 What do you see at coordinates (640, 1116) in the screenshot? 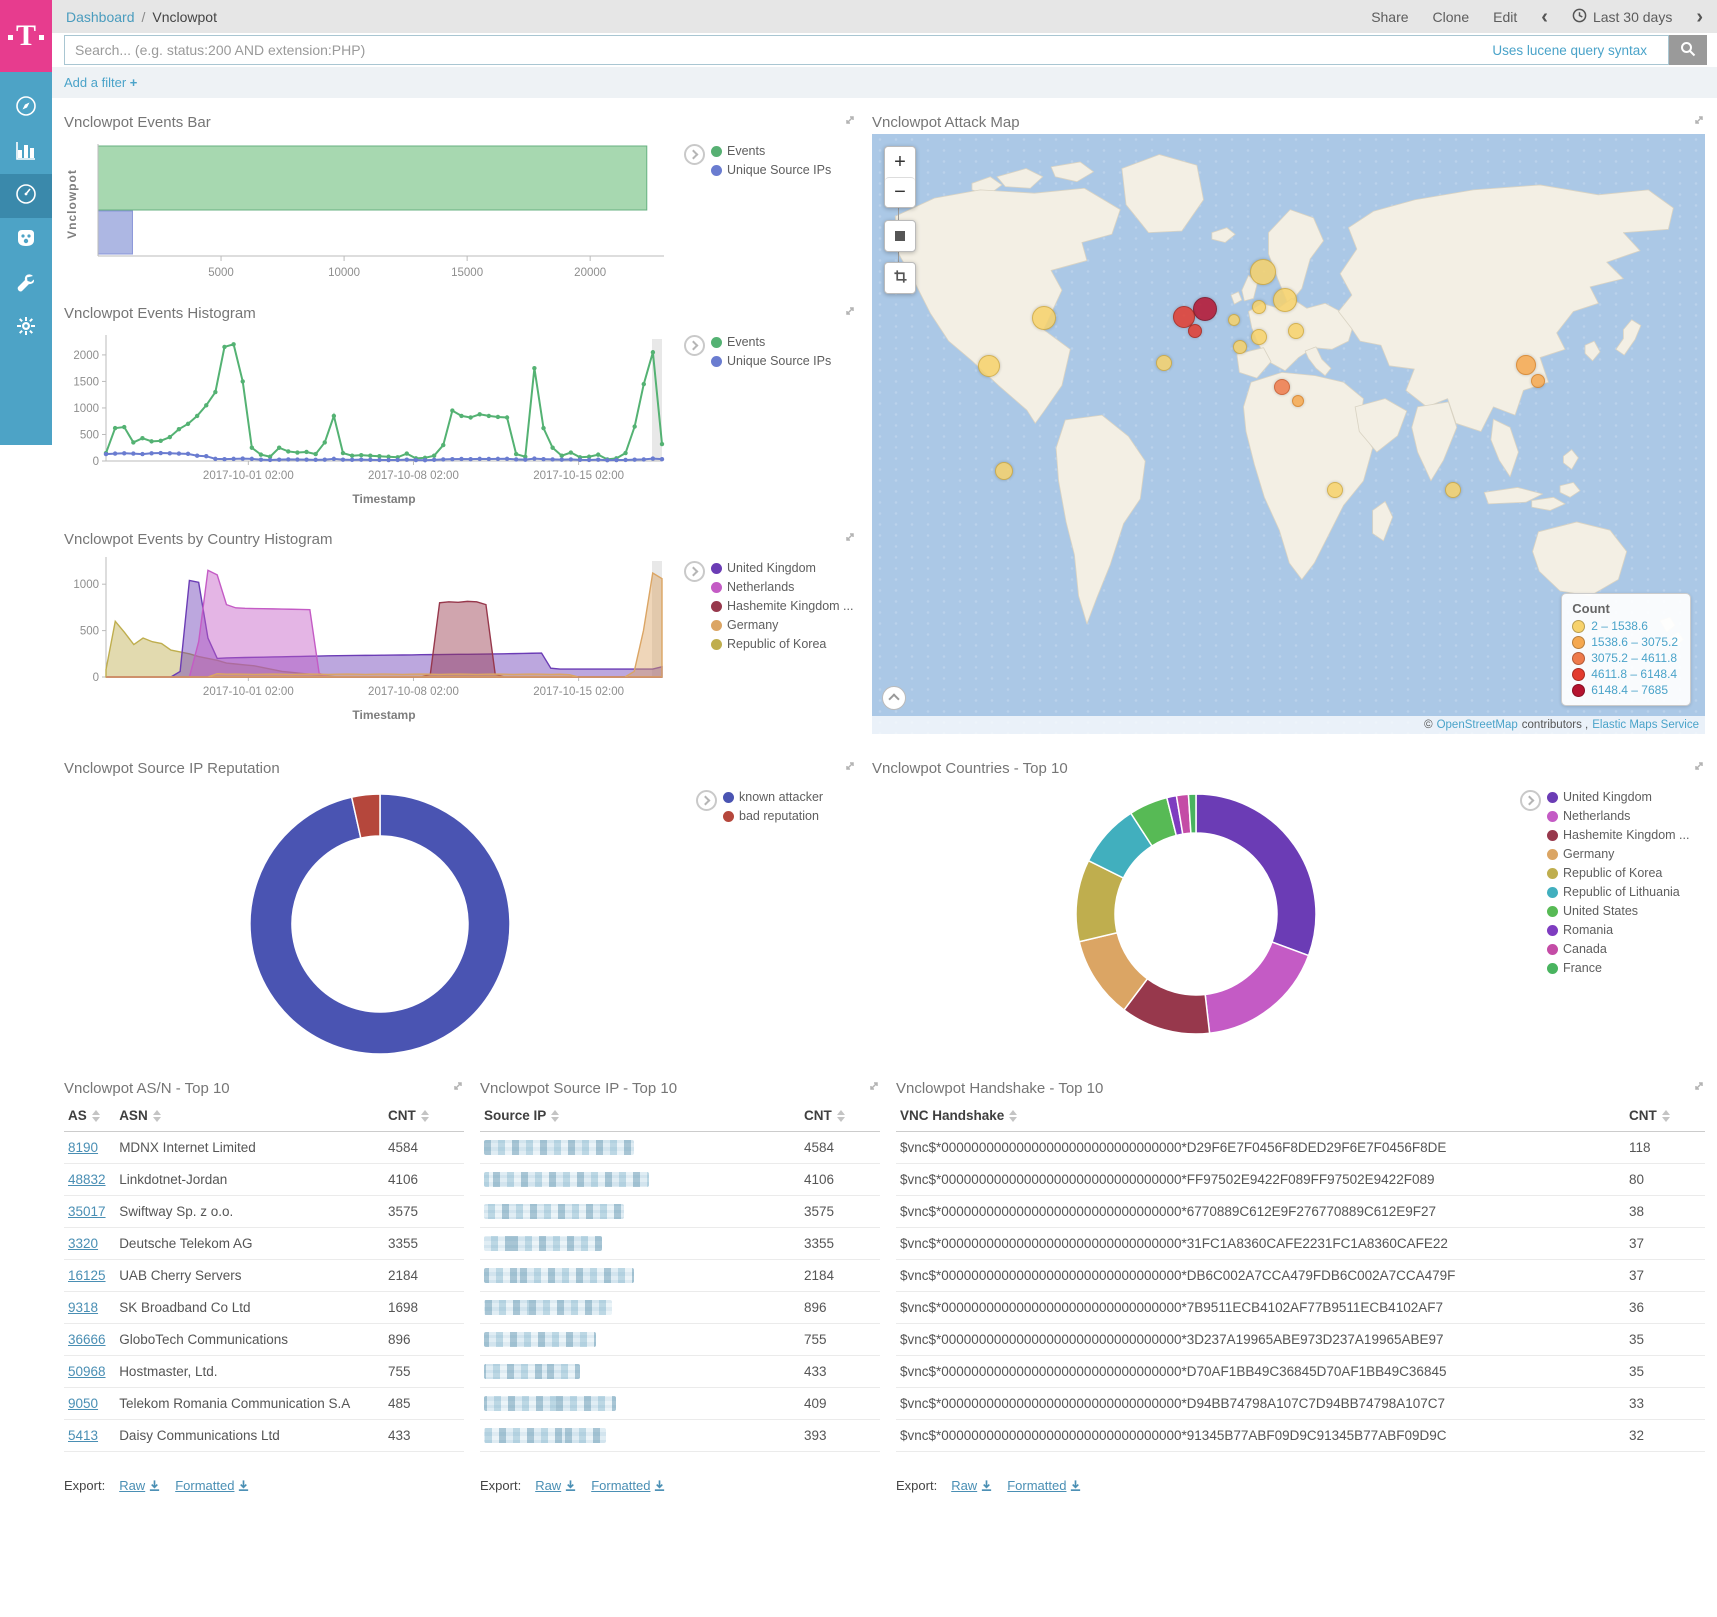
I see `column-header-source-ip: Source IP` at bounding box center [640, 1116].